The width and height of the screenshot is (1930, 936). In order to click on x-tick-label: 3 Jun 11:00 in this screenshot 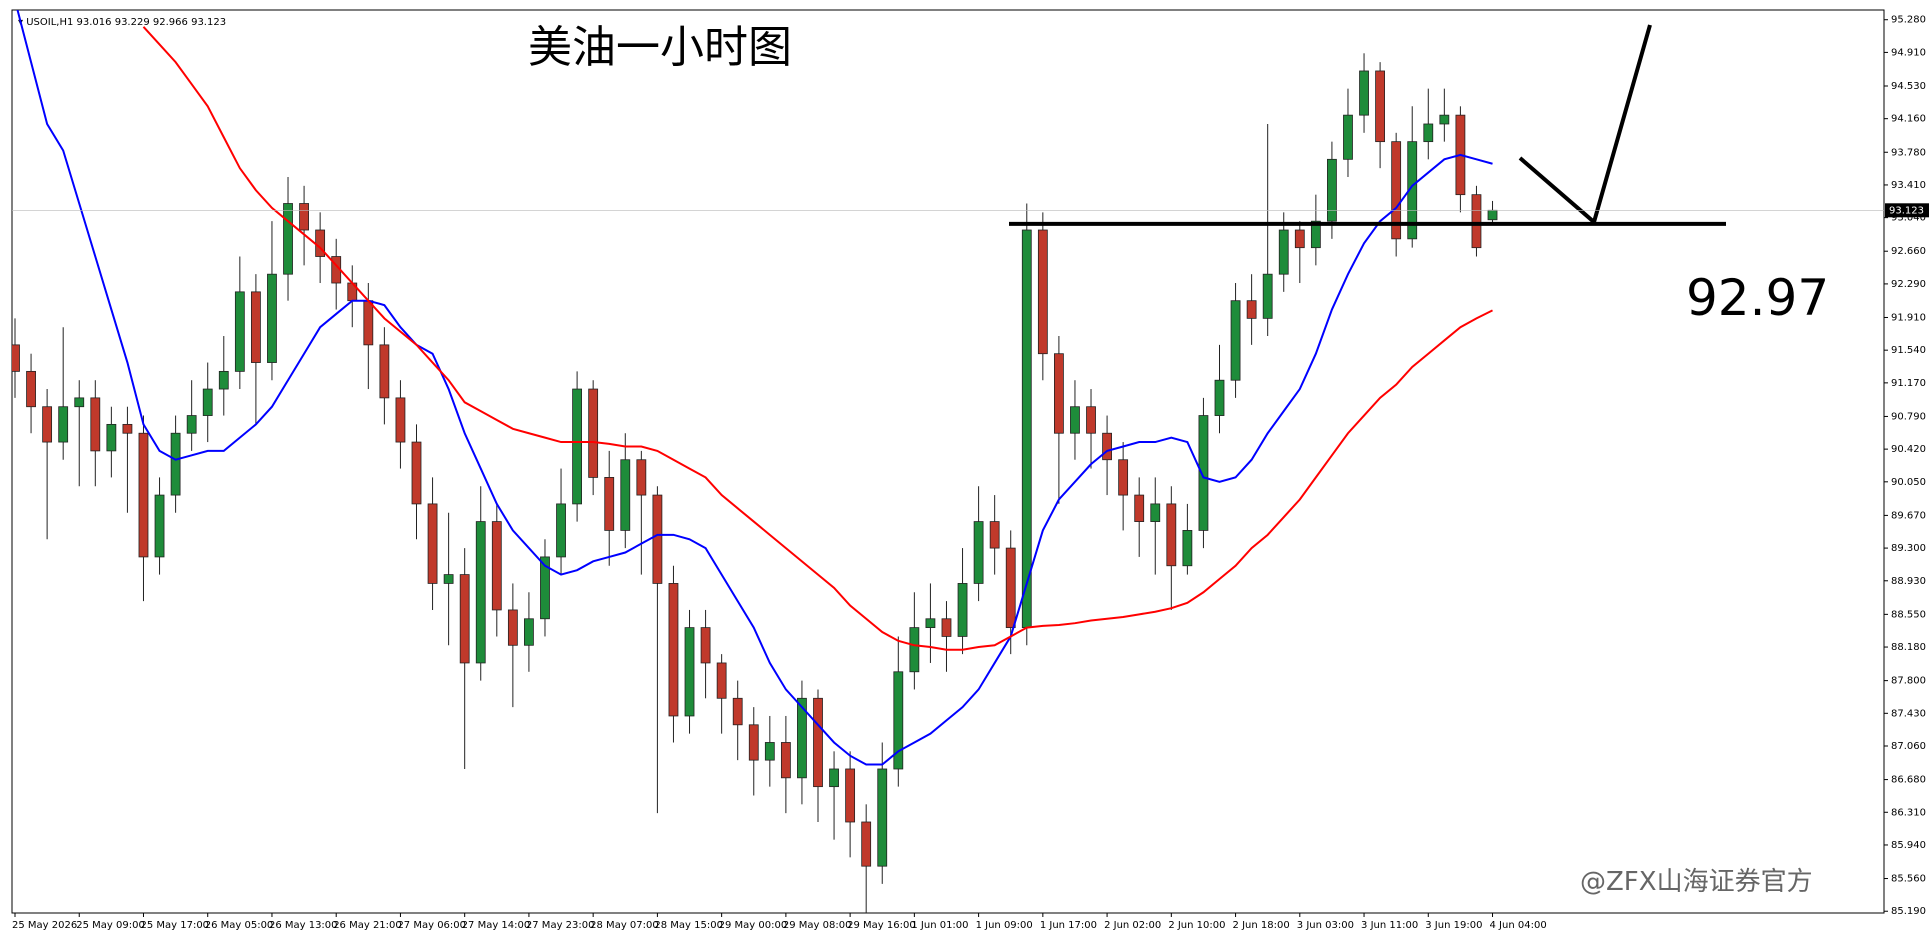, I will do `click(1389, 925)`.